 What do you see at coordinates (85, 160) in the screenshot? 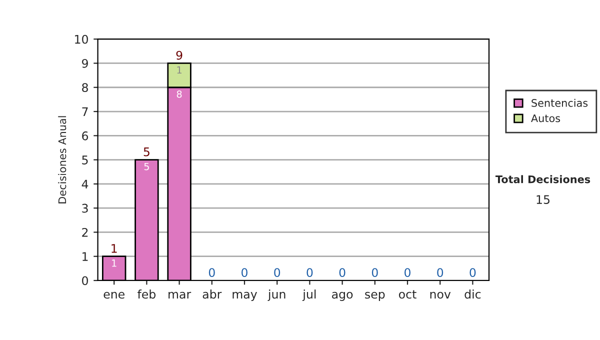
I see `y-tick-label: 5` at bounding box center [85, 160].